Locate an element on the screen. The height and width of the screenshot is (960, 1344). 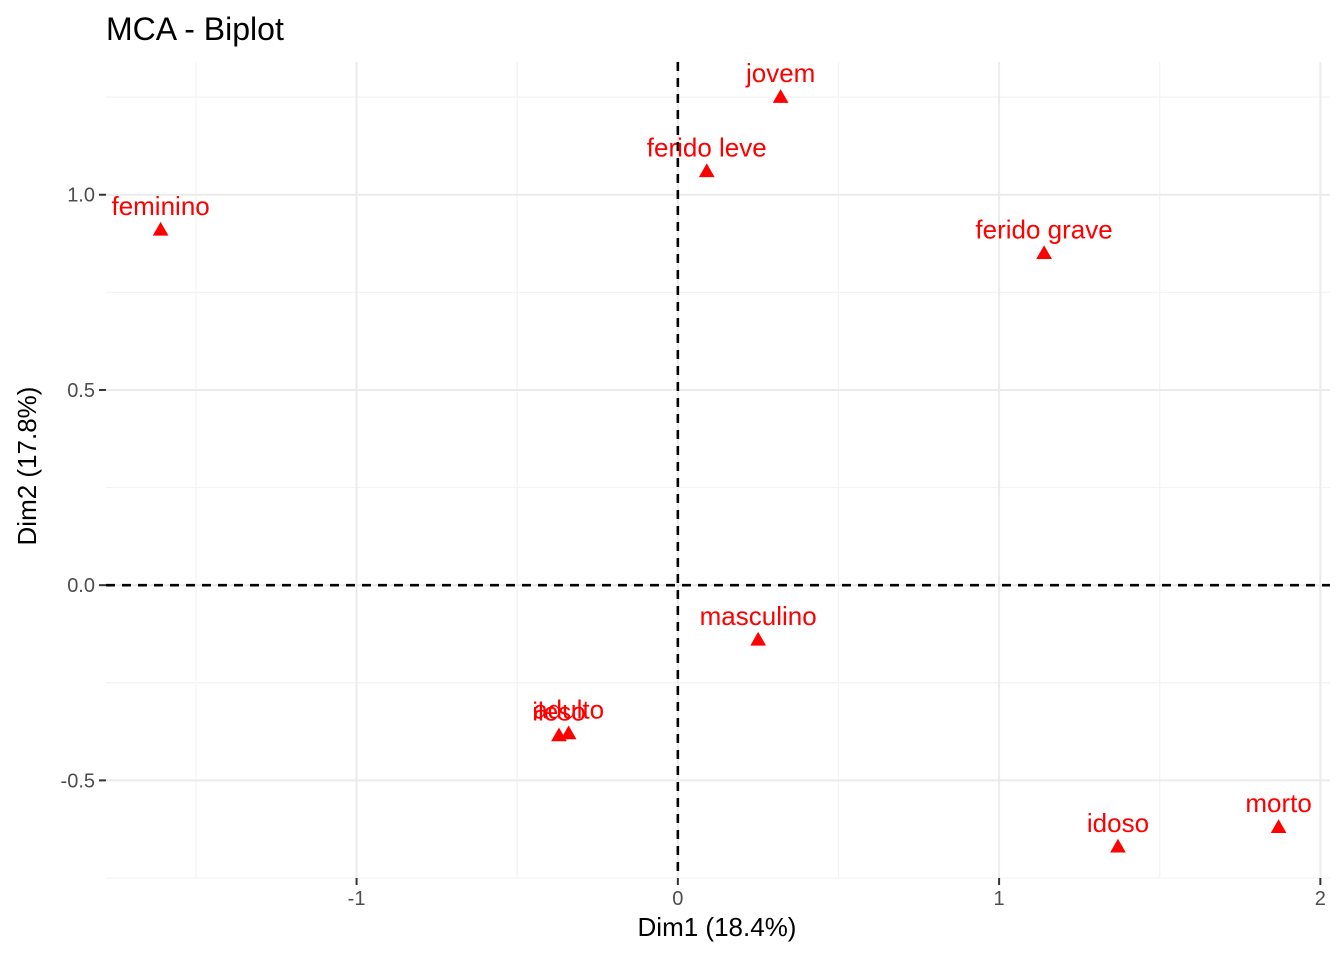
point-label: feminino is located at coordinates (160, 206).